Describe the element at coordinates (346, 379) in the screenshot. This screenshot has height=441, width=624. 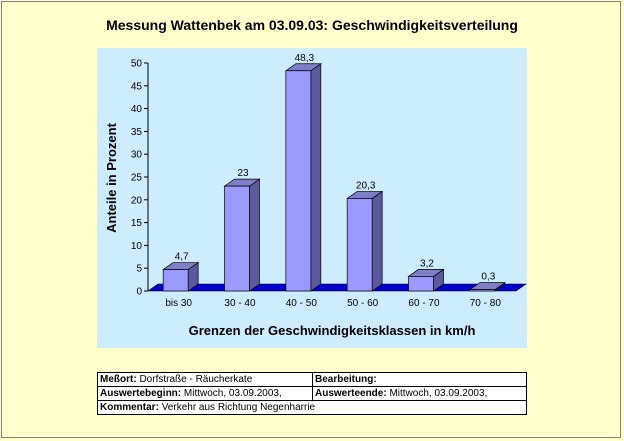
I see `bearbeitung-label: Bearbeitung:` at that location.